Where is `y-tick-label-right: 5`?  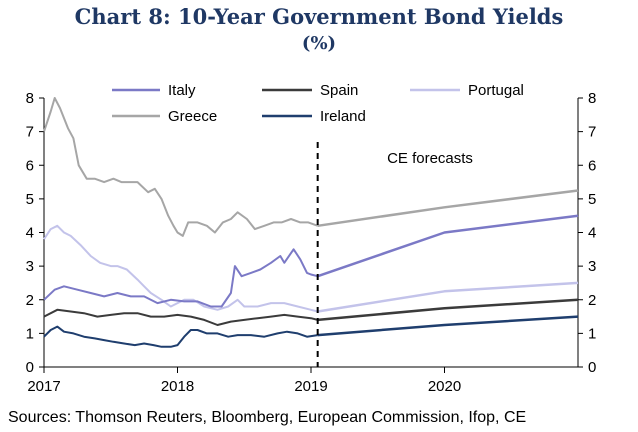
y-tick-label-right: 5 is located at coordinates (592, 199).